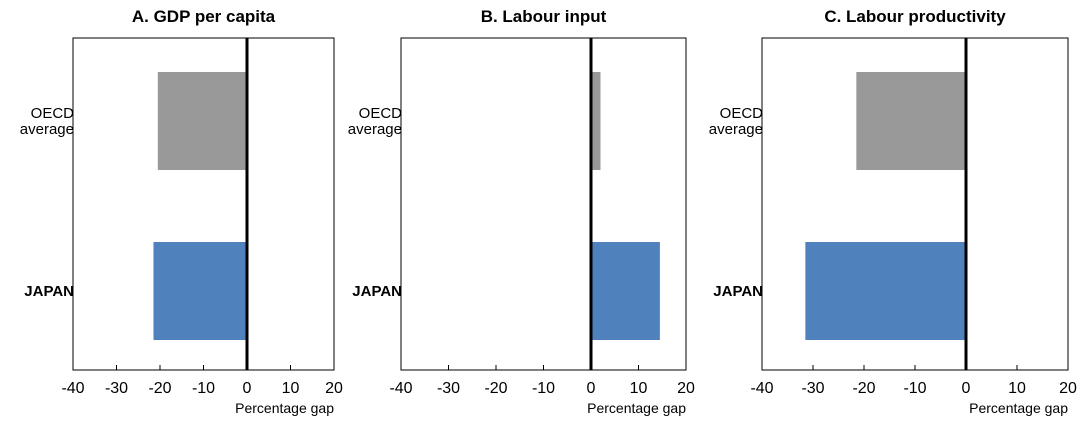 This screenshot has width=1081, height=424. Describe the element at coordinates (544, 16) in the screenshot. I see `panel-title: B. Labour input` at that location.